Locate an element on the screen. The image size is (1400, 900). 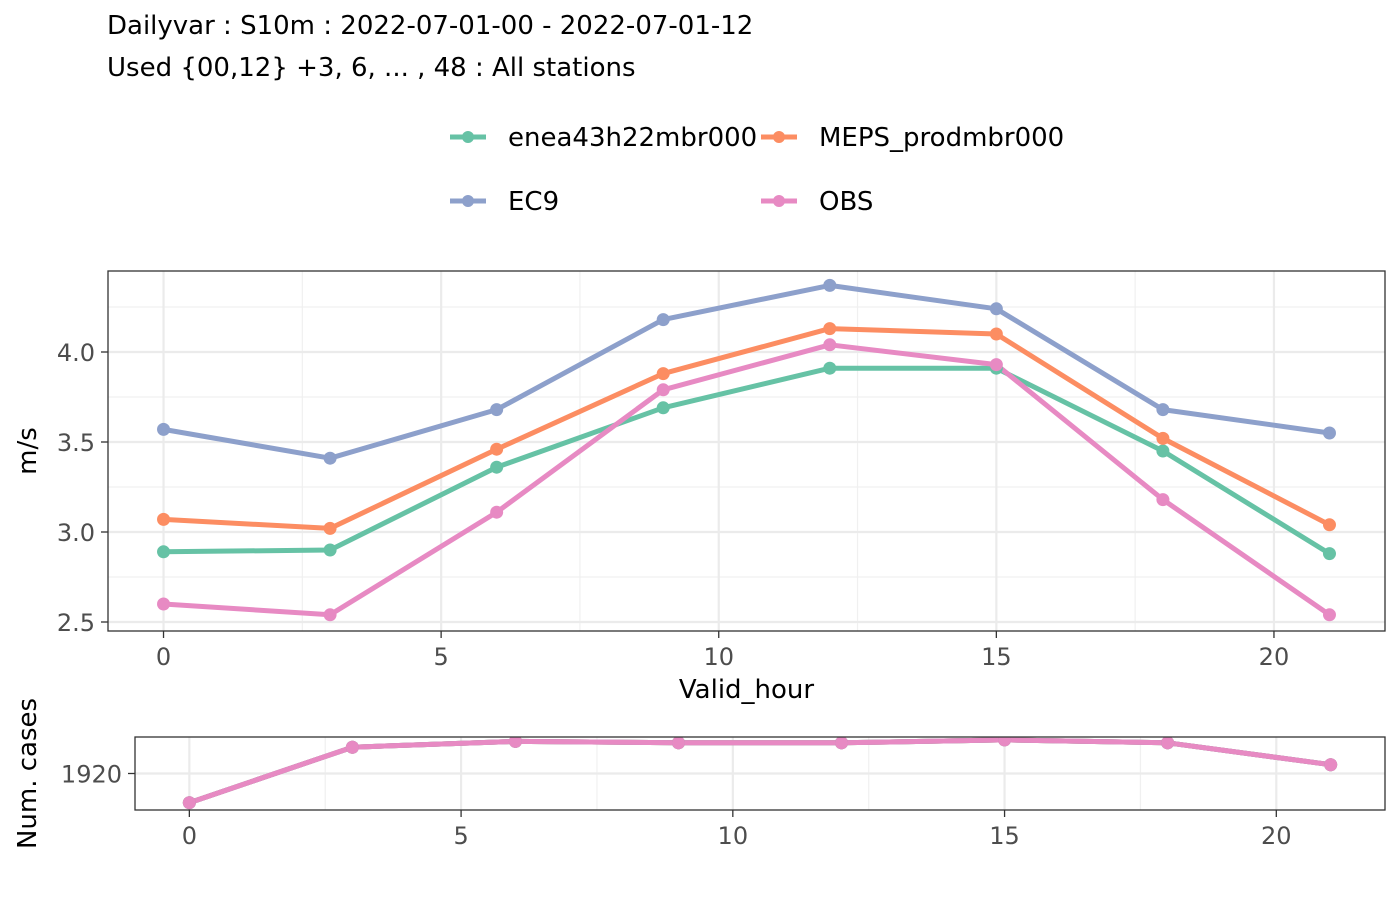
y-tick-label: 4.0 is located at coordinates (76, 353).